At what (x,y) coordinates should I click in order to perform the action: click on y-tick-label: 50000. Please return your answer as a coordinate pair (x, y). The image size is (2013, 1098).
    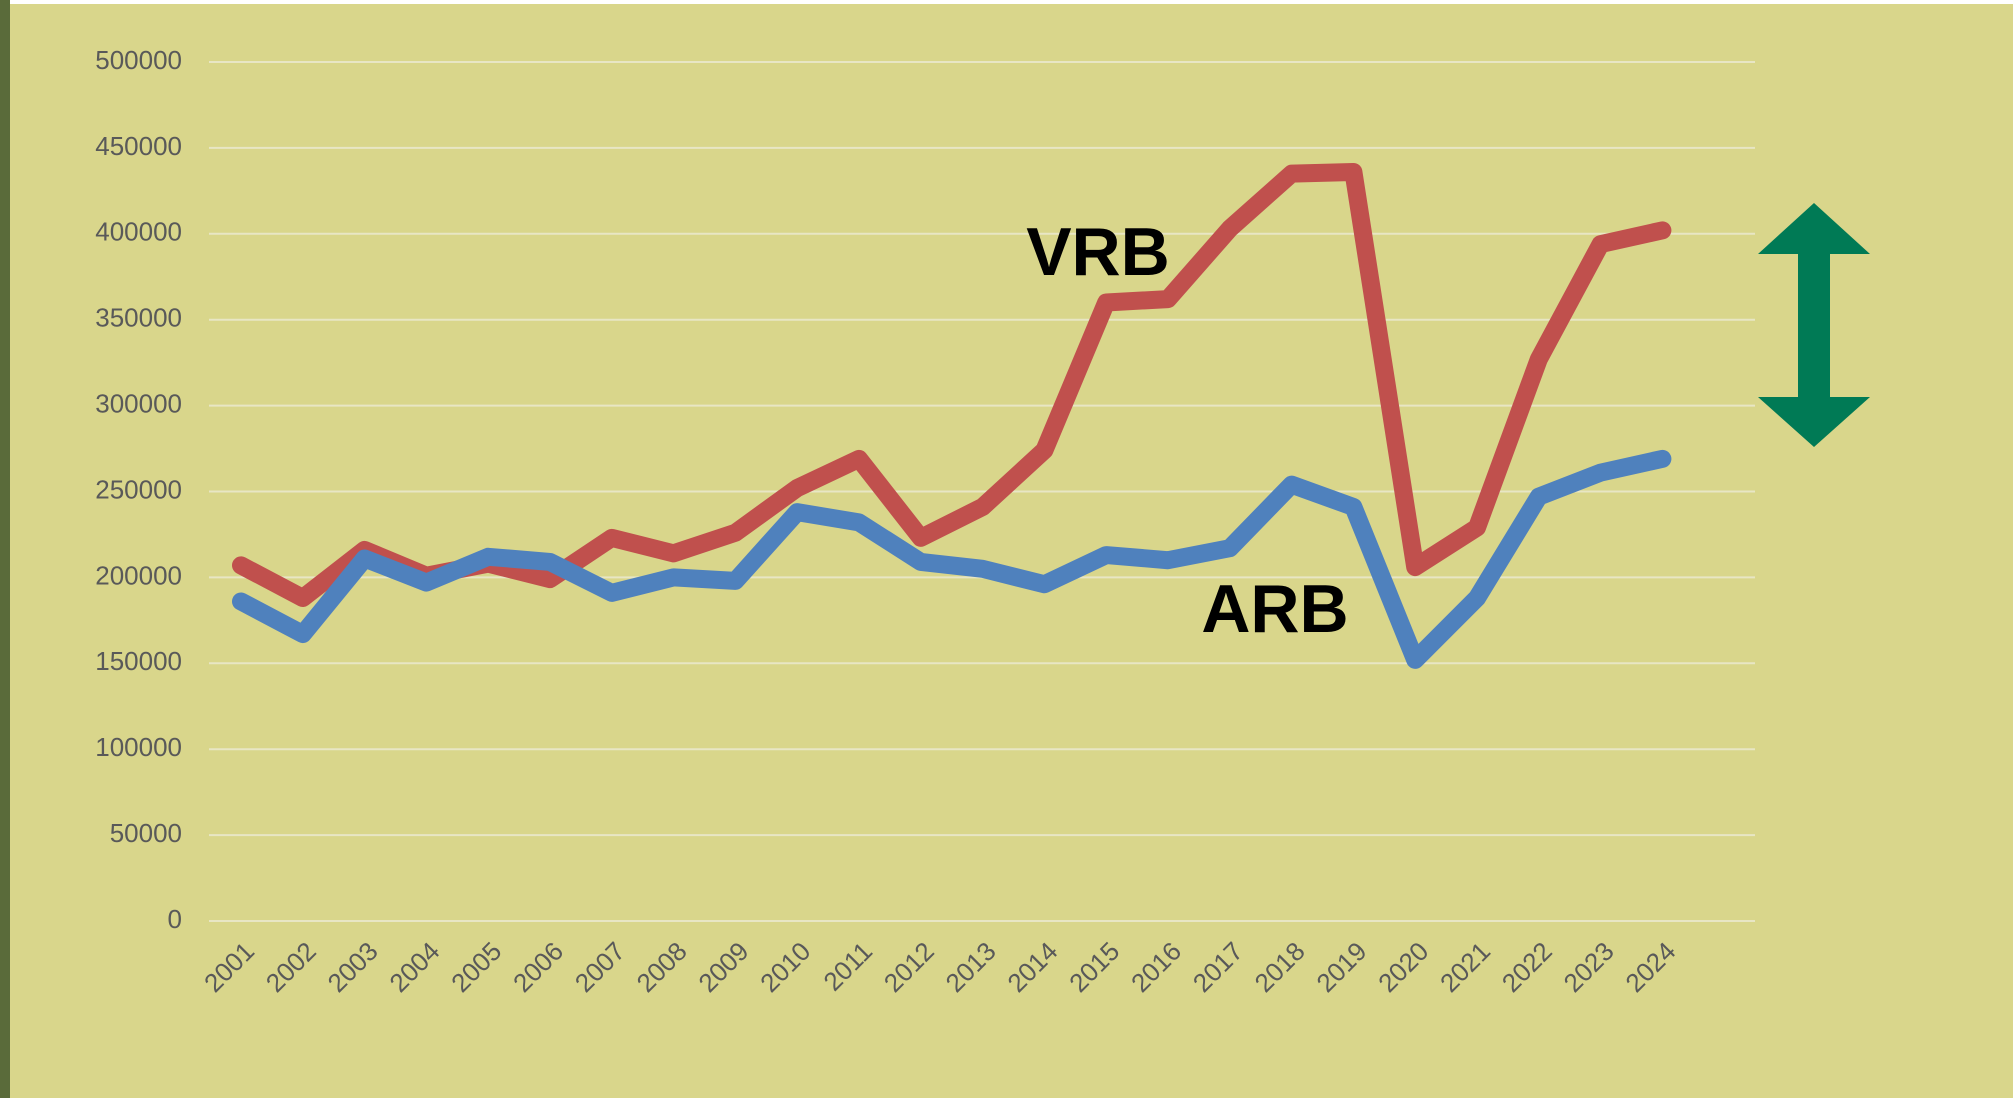
    Looking at the image, I should click on (146, 833).